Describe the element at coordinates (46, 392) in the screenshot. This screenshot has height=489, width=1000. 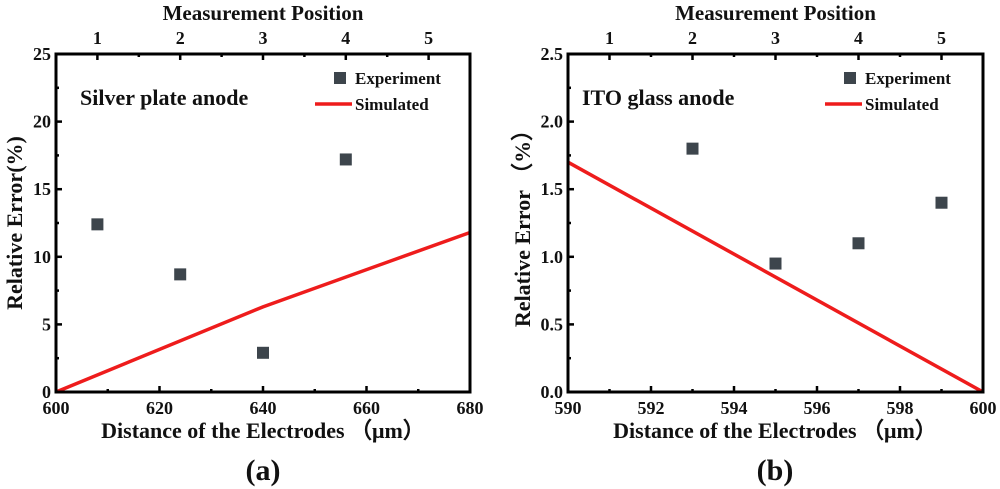
I see `y-tick-label: 0` at that location.